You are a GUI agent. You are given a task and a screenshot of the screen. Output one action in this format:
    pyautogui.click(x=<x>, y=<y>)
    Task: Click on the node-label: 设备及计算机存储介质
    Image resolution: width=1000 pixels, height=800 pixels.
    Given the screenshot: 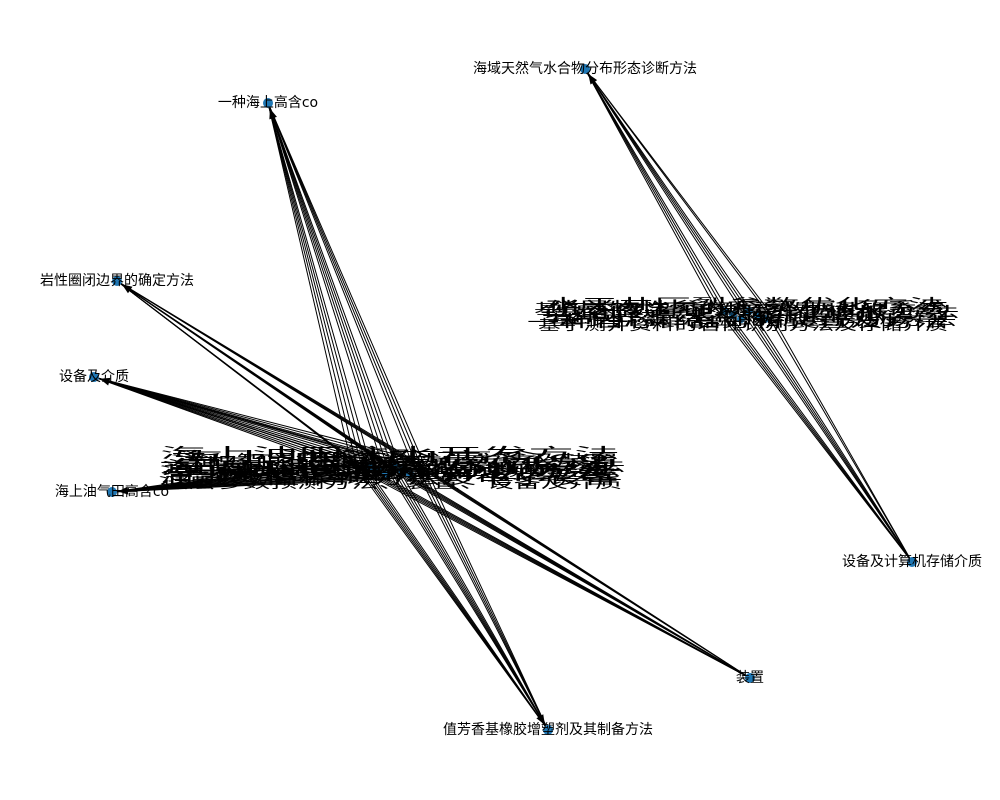 What is the action you would take?
    pyautogui.click(x=912, y=561)
    